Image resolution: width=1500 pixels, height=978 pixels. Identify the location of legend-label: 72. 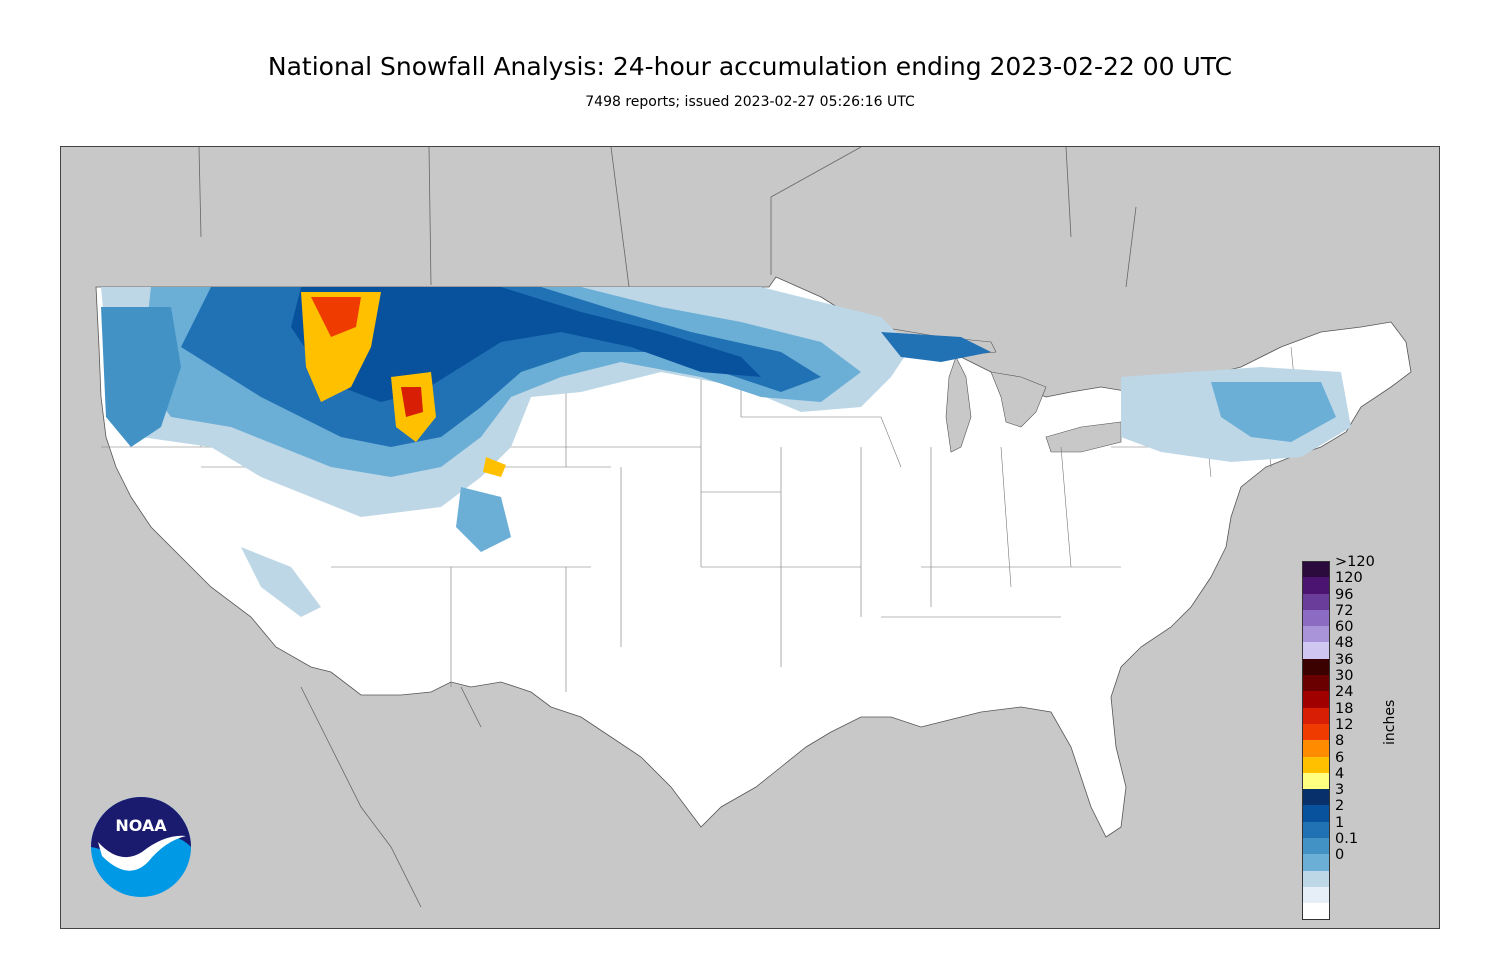
(1344, 610).